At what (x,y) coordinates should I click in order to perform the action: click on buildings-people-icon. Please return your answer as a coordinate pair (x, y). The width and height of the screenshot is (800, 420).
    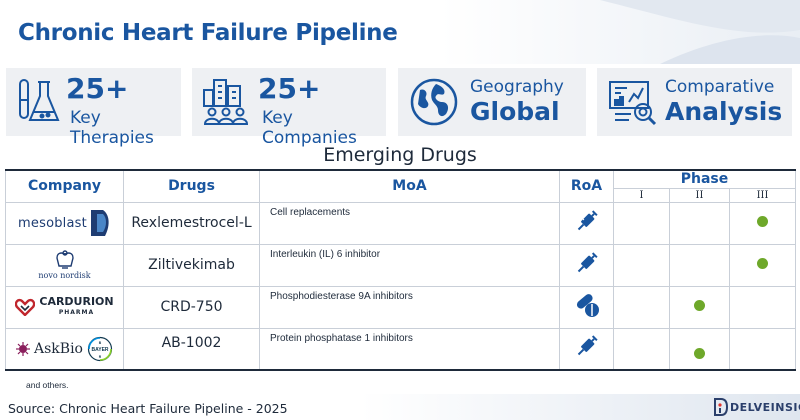
    Looking at the image, I should click on (226, 102).